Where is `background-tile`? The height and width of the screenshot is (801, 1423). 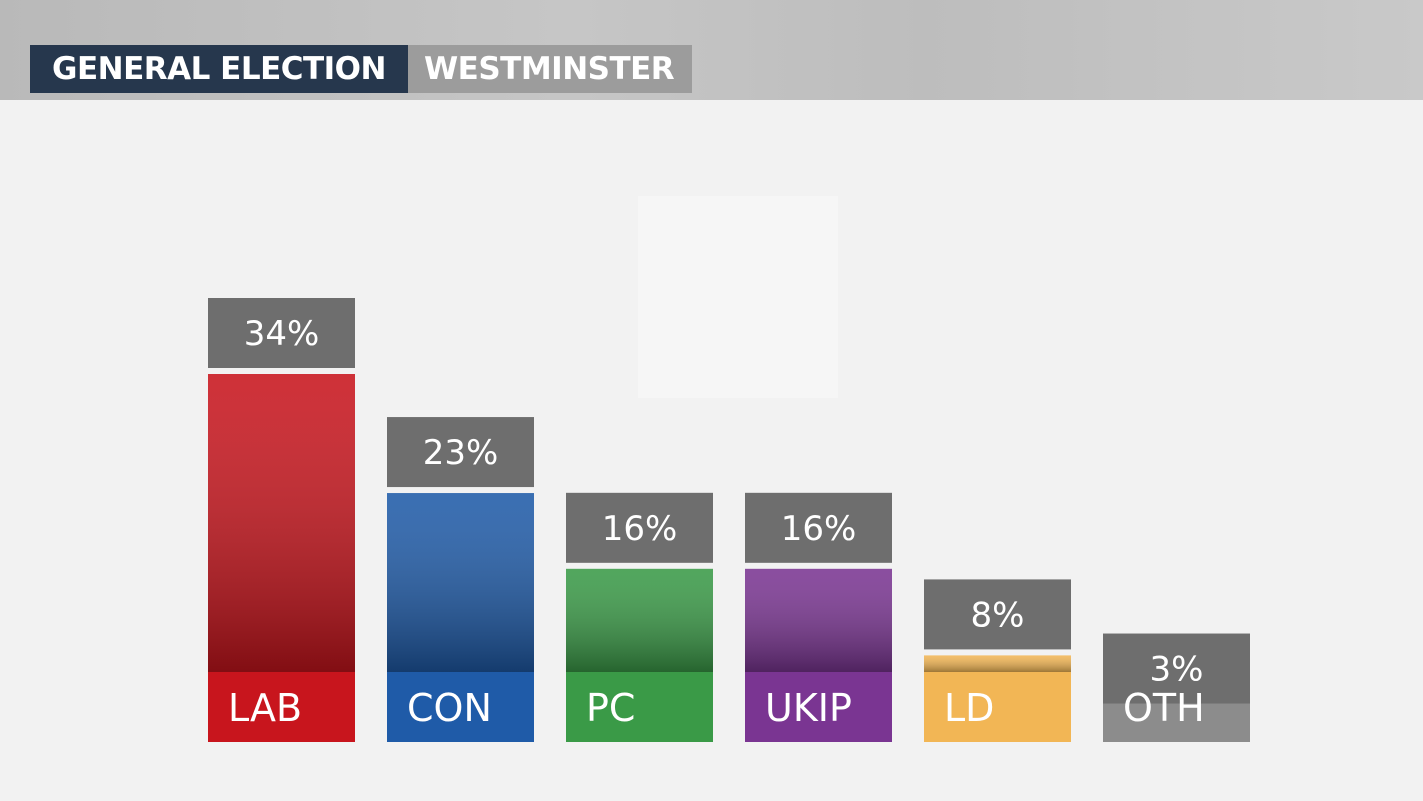 background-tile is located at coordinates (738, 297).